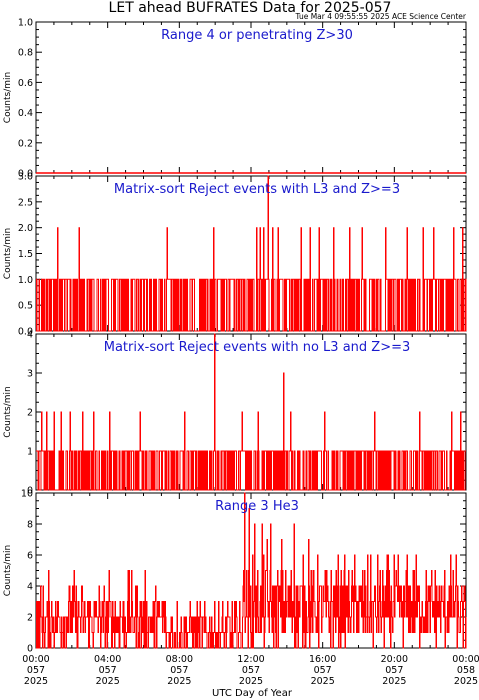 This screenshot has width=479, height=700. What do you see at coordinates (30, 452) in the screenshot?
I see `y-tick-label: 1` at bounding box center [30, 452].